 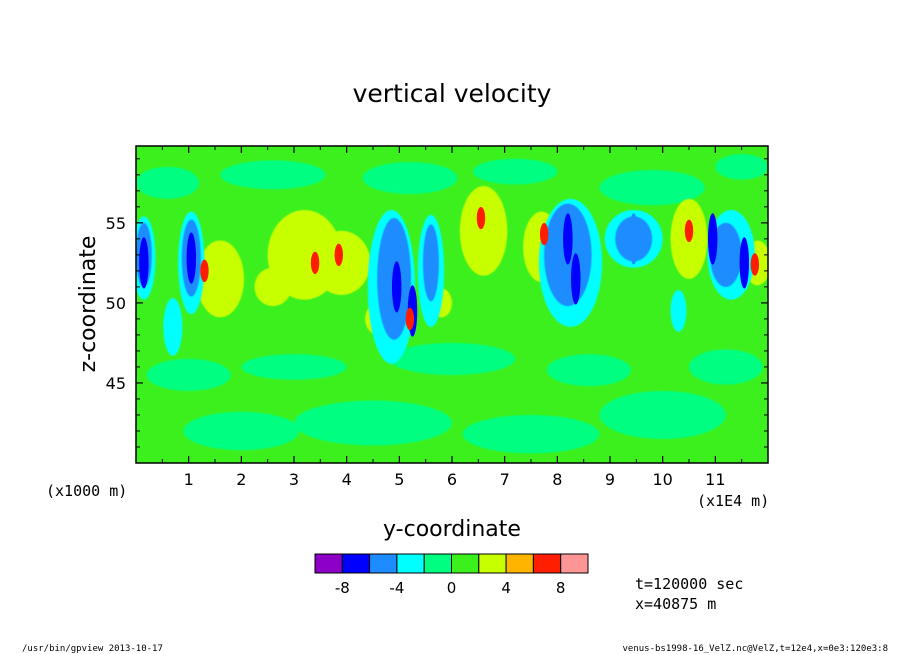 What do you see at coordinates (689, 584) in the screenshot?
I see `time-annotation: t=120000 sec` at bounding box center [689, 584].